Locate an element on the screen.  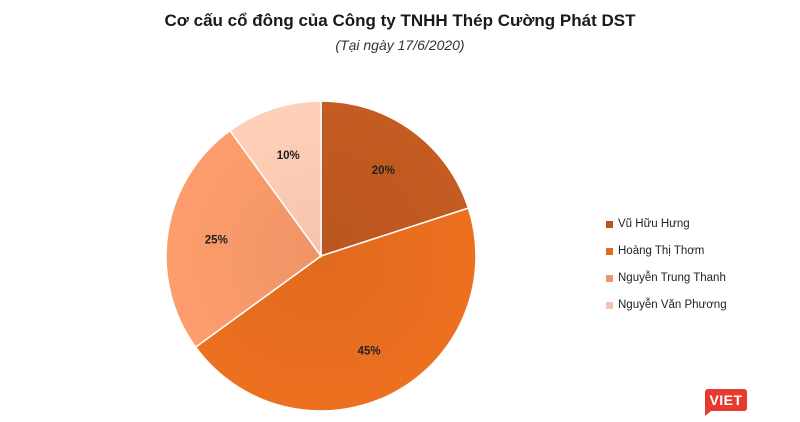
data-label-4: 10% is located at coordinates (288, 156).